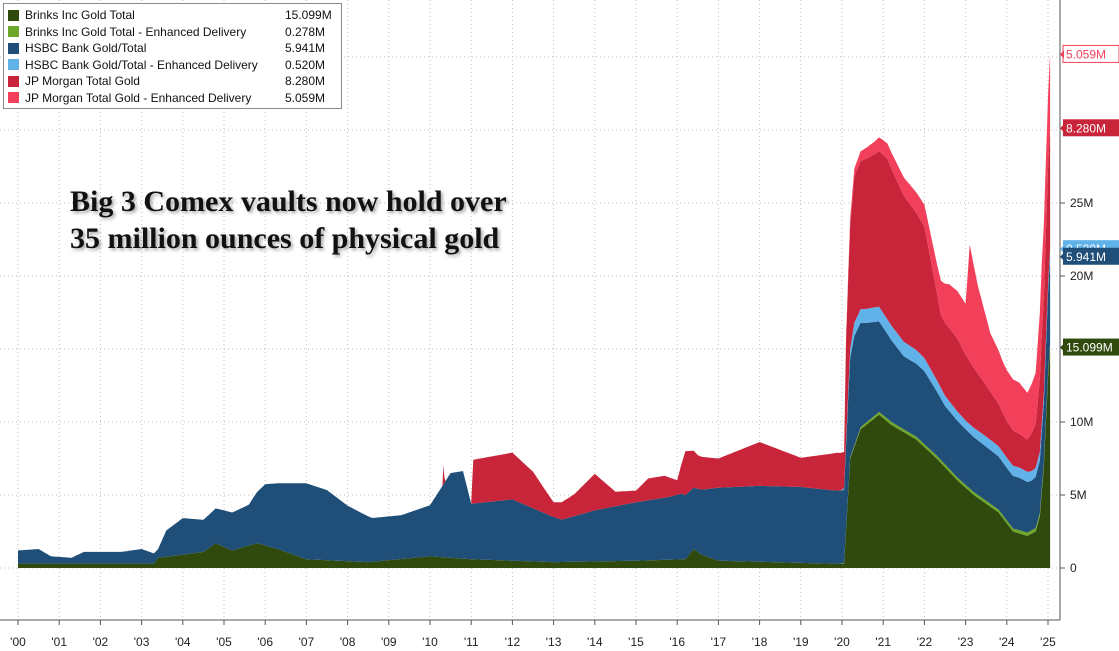  I want to click on x-tick-label: '22, so click(925, 642).